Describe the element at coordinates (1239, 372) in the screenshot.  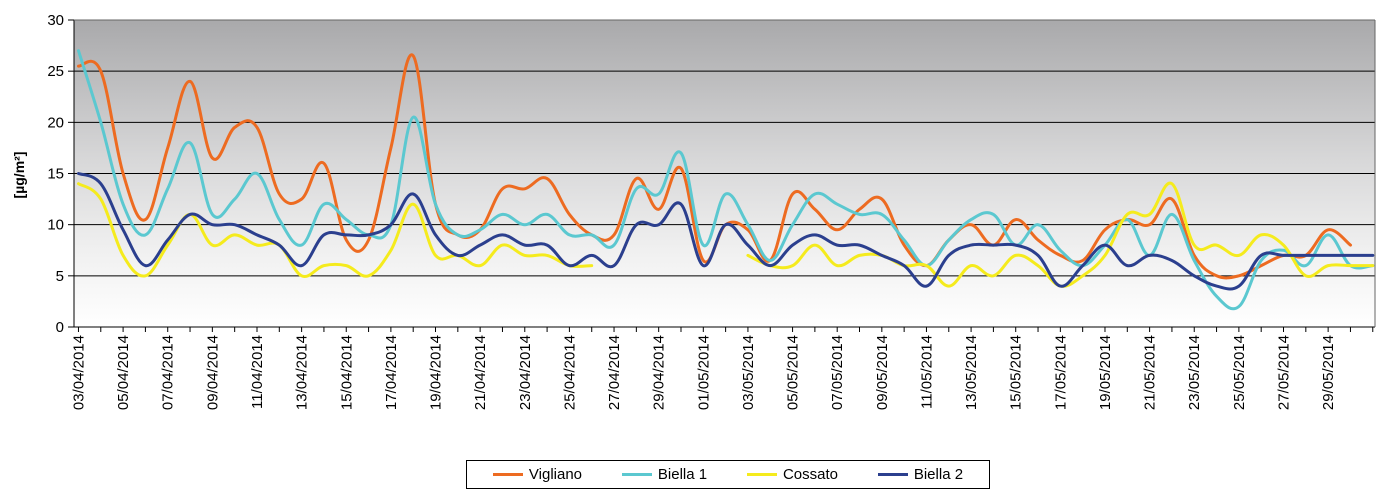
I see `x-tick-label: 25/05/2014` at that location.